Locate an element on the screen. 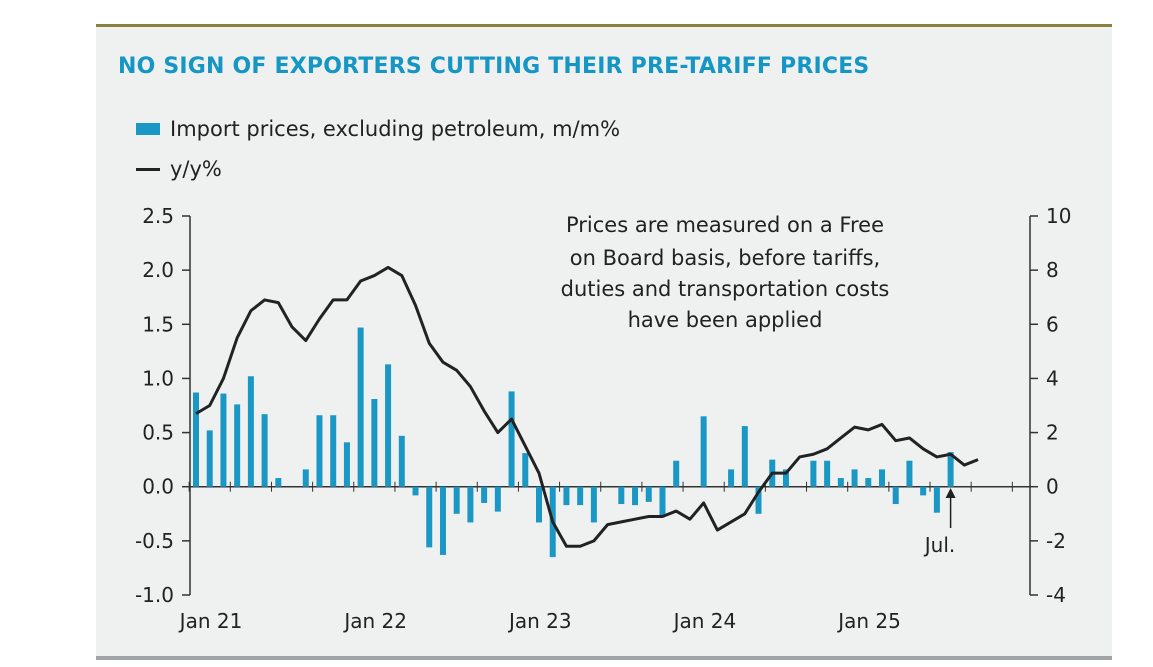  x-tick-label: Jan 25 is located at coordinates (868, 621).